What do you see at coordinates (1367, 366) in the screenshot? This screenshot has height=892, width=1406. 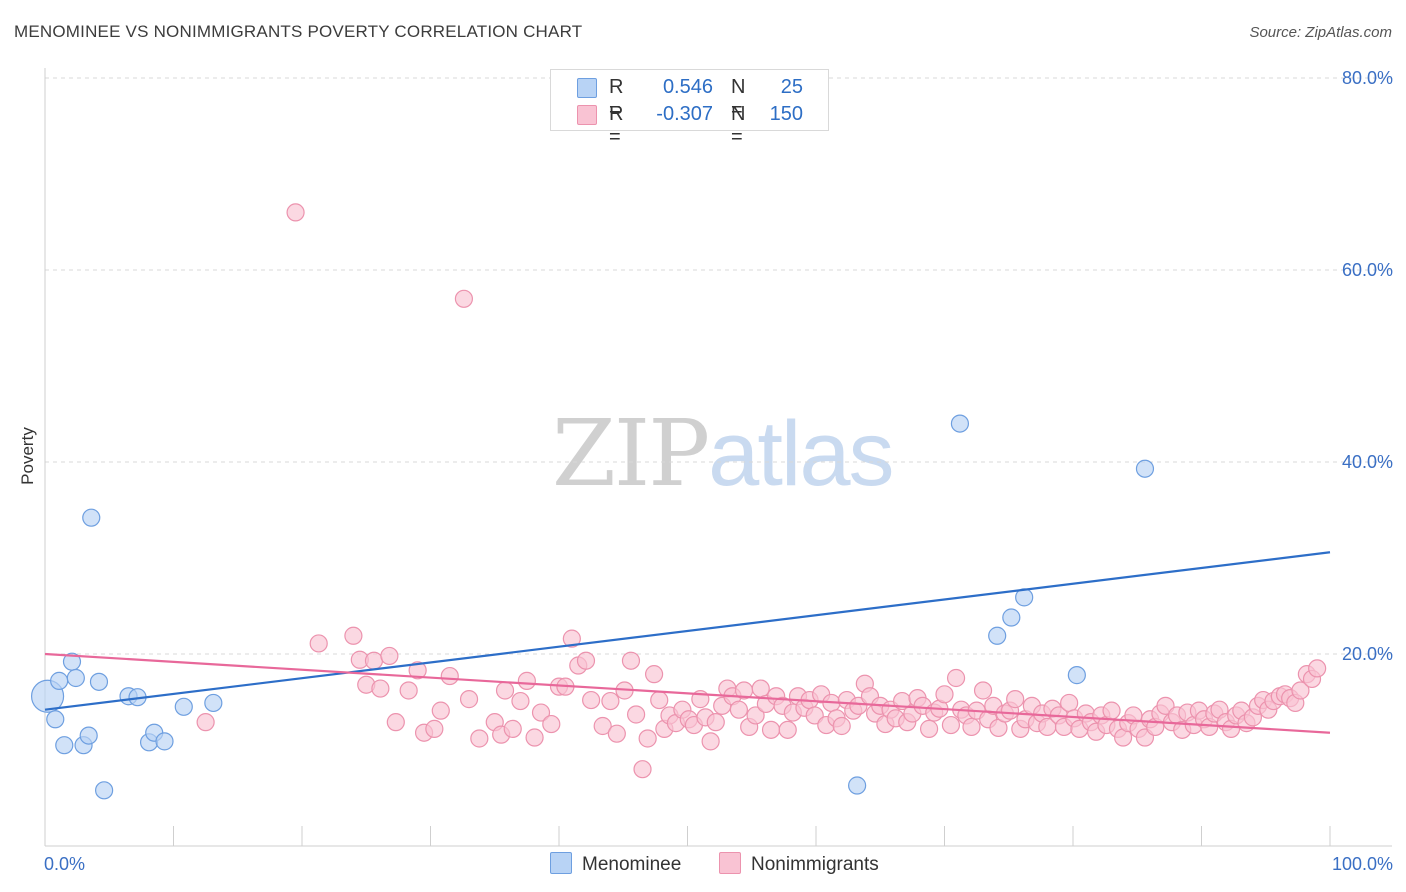 I see `y-tick-labels: 20.0% 40.0% 60.0% 80.0%` at bounding box center [1367, 366].